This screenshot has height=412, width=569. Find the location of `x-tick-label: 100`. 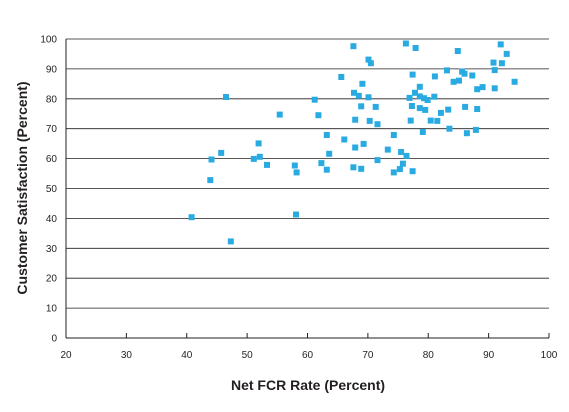

x-tick-label: 100 is located at coordinates (549, 355).